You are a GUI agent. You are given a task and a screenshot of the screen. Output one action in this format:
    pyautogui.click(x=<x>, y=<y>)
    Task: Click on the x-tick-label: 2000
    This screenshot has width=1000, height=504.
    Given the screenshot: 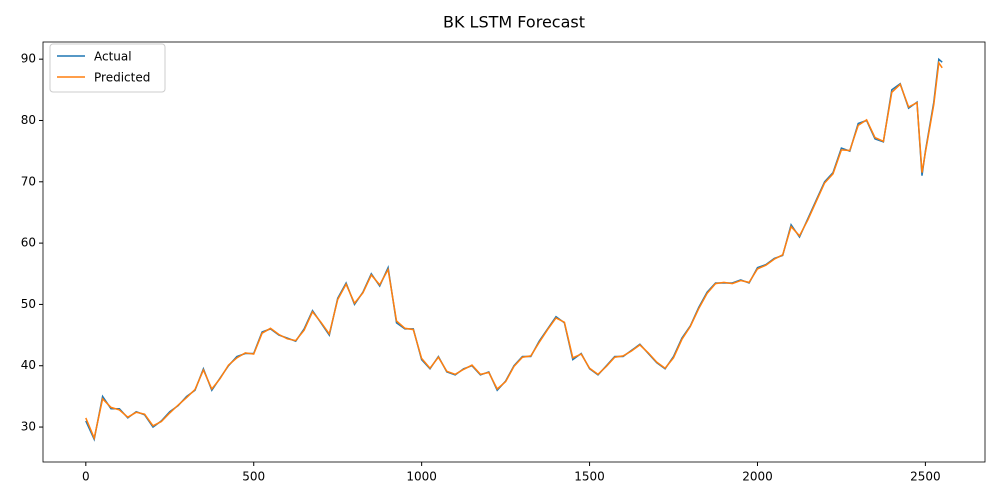 What is the action you would take?
    pyautogui.click(x=757, y=477)
    